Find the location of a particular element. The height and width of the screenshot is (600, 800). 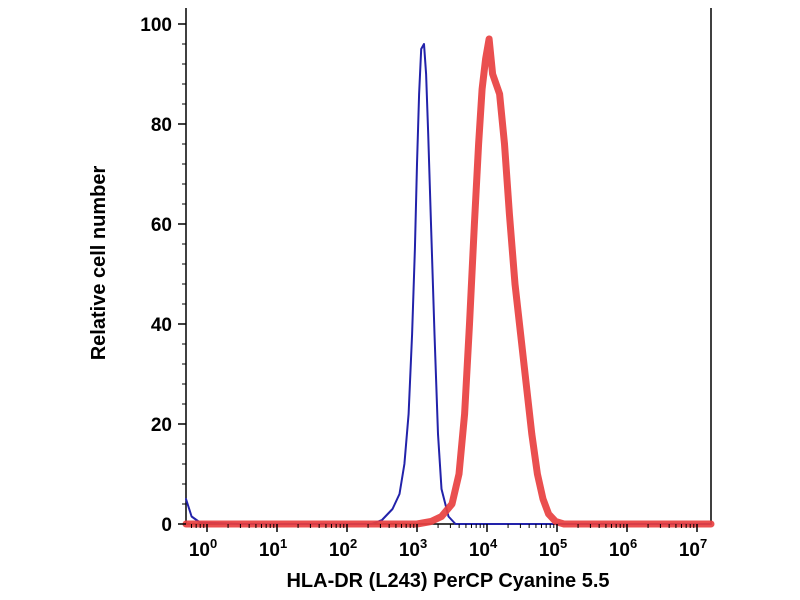

x-tick-label: 10⁰ is located at coordinates (203, 548).